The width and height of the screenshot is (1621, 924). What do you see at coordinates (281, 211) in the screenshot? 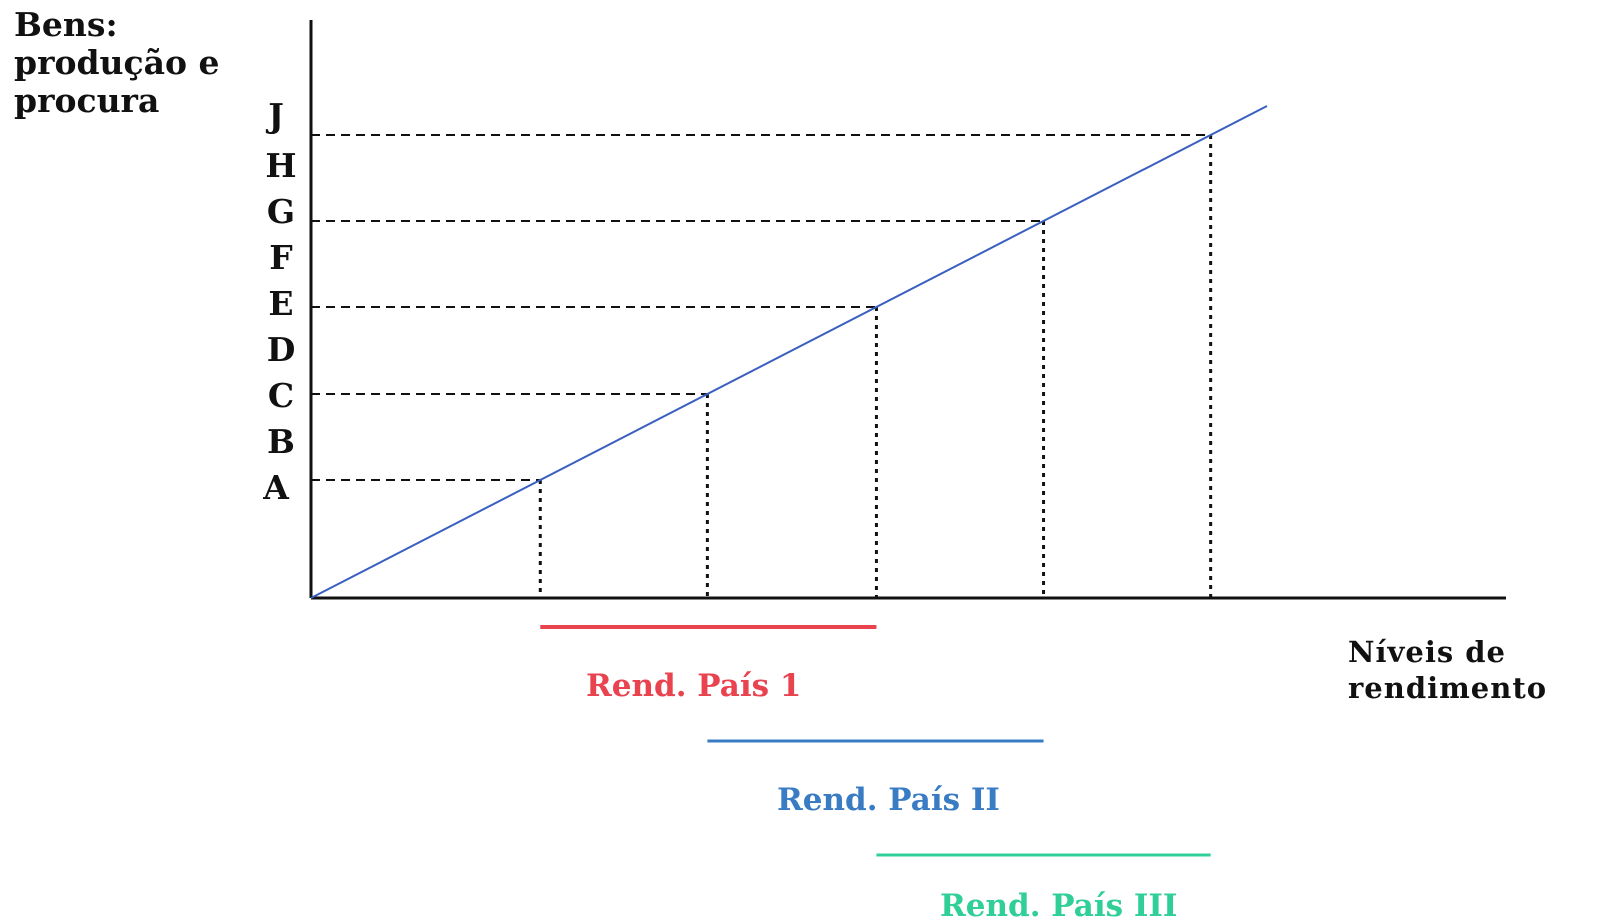
I see `y-tick-label: G` at bounding box center [281, 211].